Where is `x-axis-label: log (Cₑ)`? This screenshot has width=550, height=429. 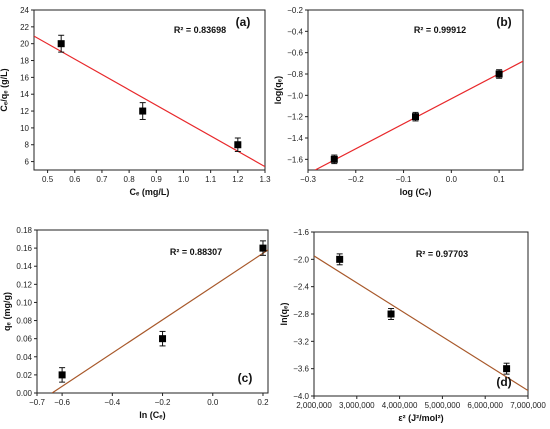 x-axis-label: log (Cₑ) is located at coordinates (416, 192).